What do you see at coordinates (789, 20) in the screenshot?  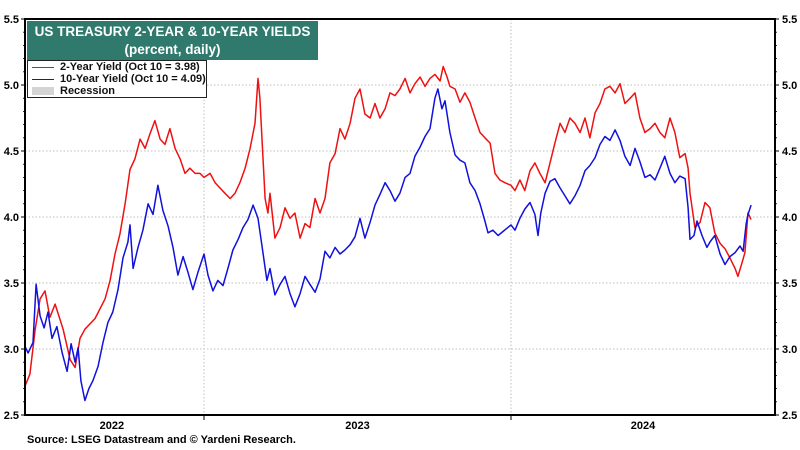 I see `y-tick-label-right: 5.5` at bounding box center [789, 20].